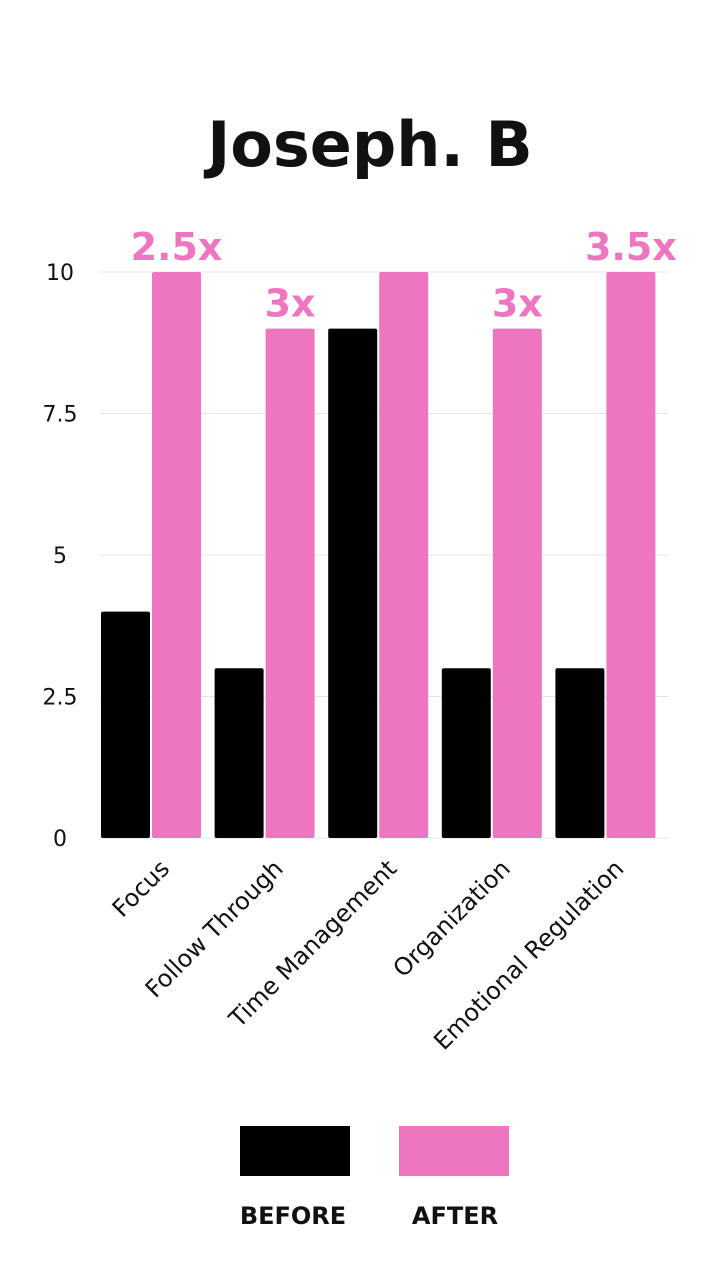  Describe the element at coordinates (60, 698) in the screenshot. I see `y-tick-label: 2.5` at that location.